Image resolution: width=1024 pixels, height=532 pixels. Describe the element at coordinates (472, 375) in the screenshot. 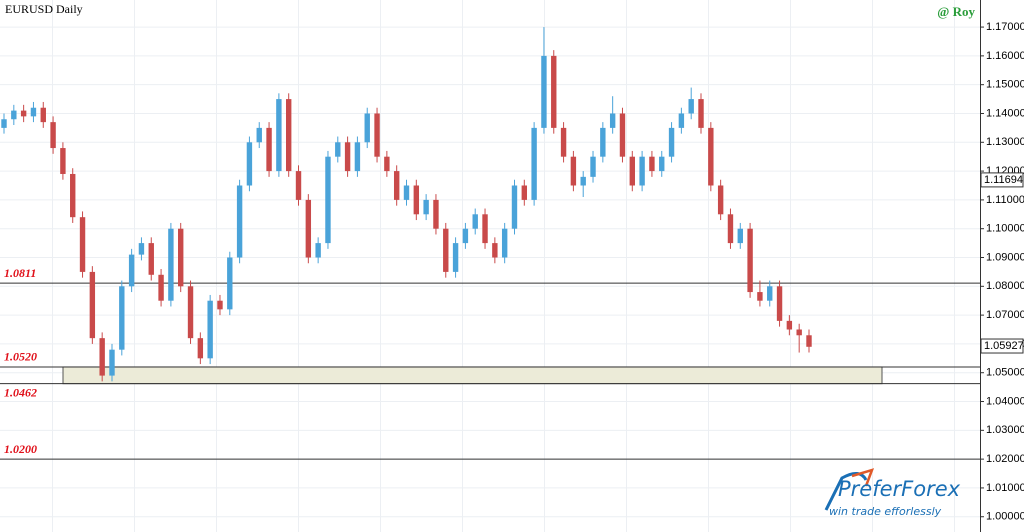

I see `support-zone` at that location.